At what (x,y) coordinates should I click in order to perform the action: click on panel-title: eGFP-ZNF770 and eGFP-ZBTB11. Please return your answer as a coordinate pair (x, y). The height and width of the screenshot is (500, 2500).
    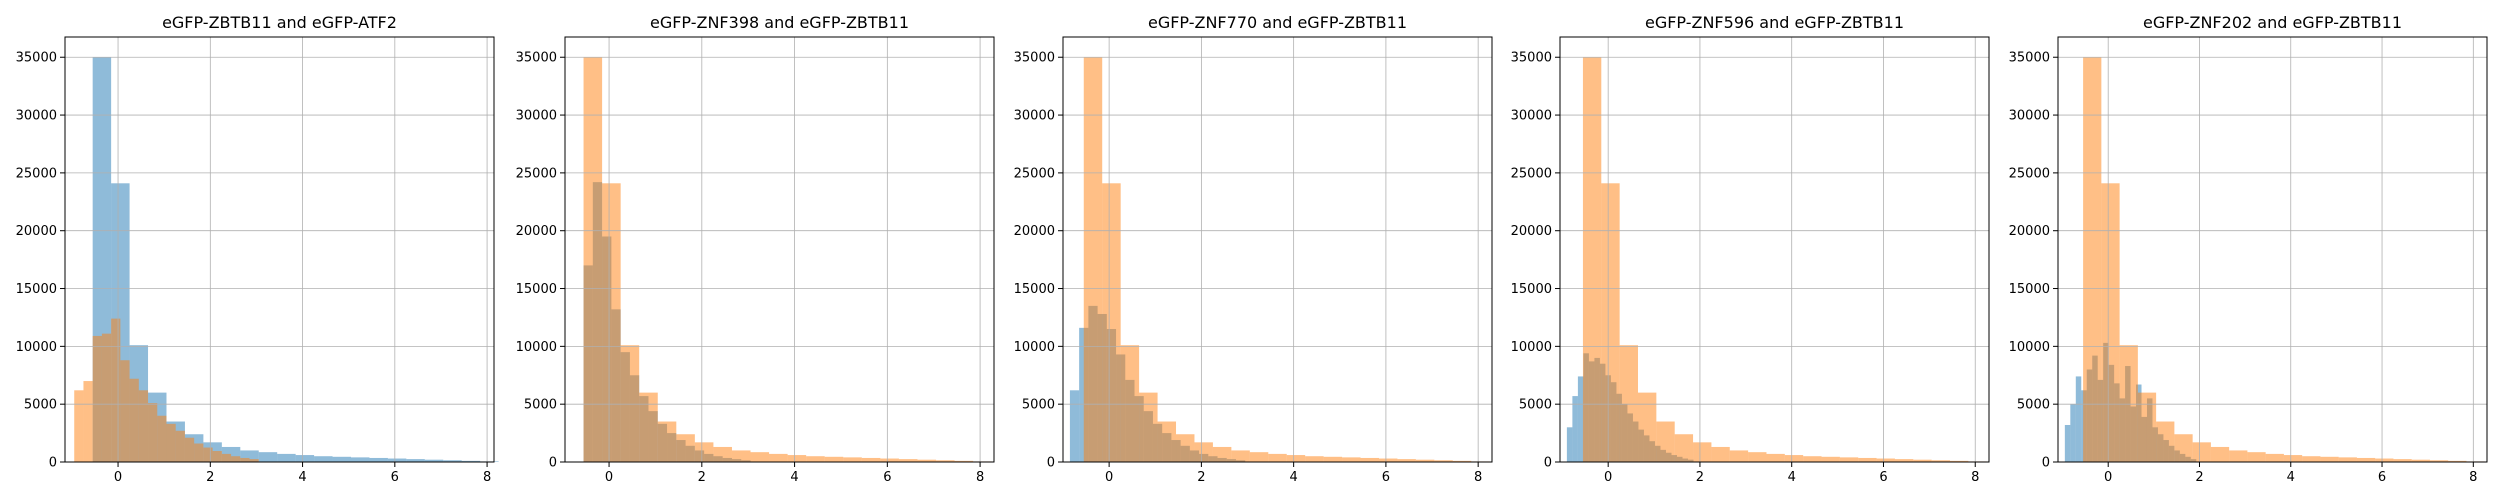
    Looking at the image, I should click on (1277, 22).